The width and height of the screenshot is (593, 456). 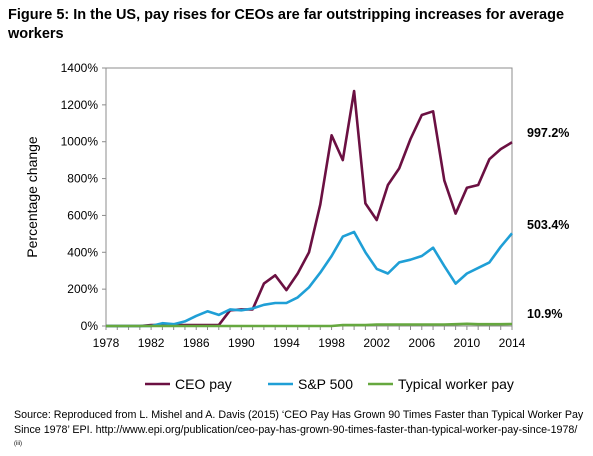 I want to click on end-labels: 997.2% 503.4% 10.9%, so click(x=548, y=223).